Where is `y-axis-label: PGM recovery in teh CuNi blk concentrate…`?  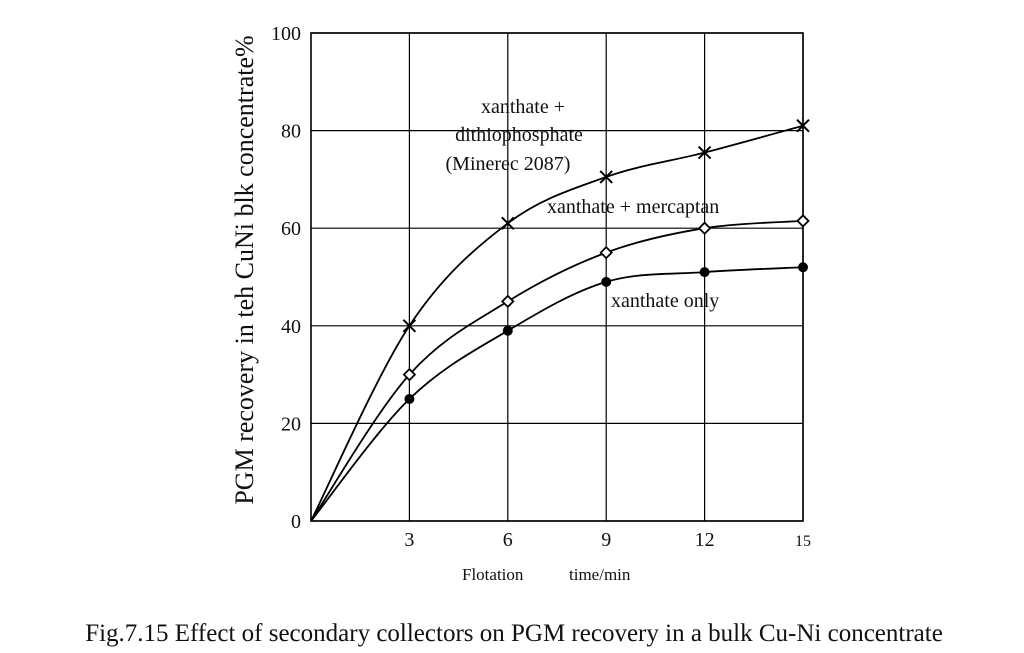 y-axis-label: PGM recovery in teh CuNi blk concentrate… is located at coordinates (244, 269).